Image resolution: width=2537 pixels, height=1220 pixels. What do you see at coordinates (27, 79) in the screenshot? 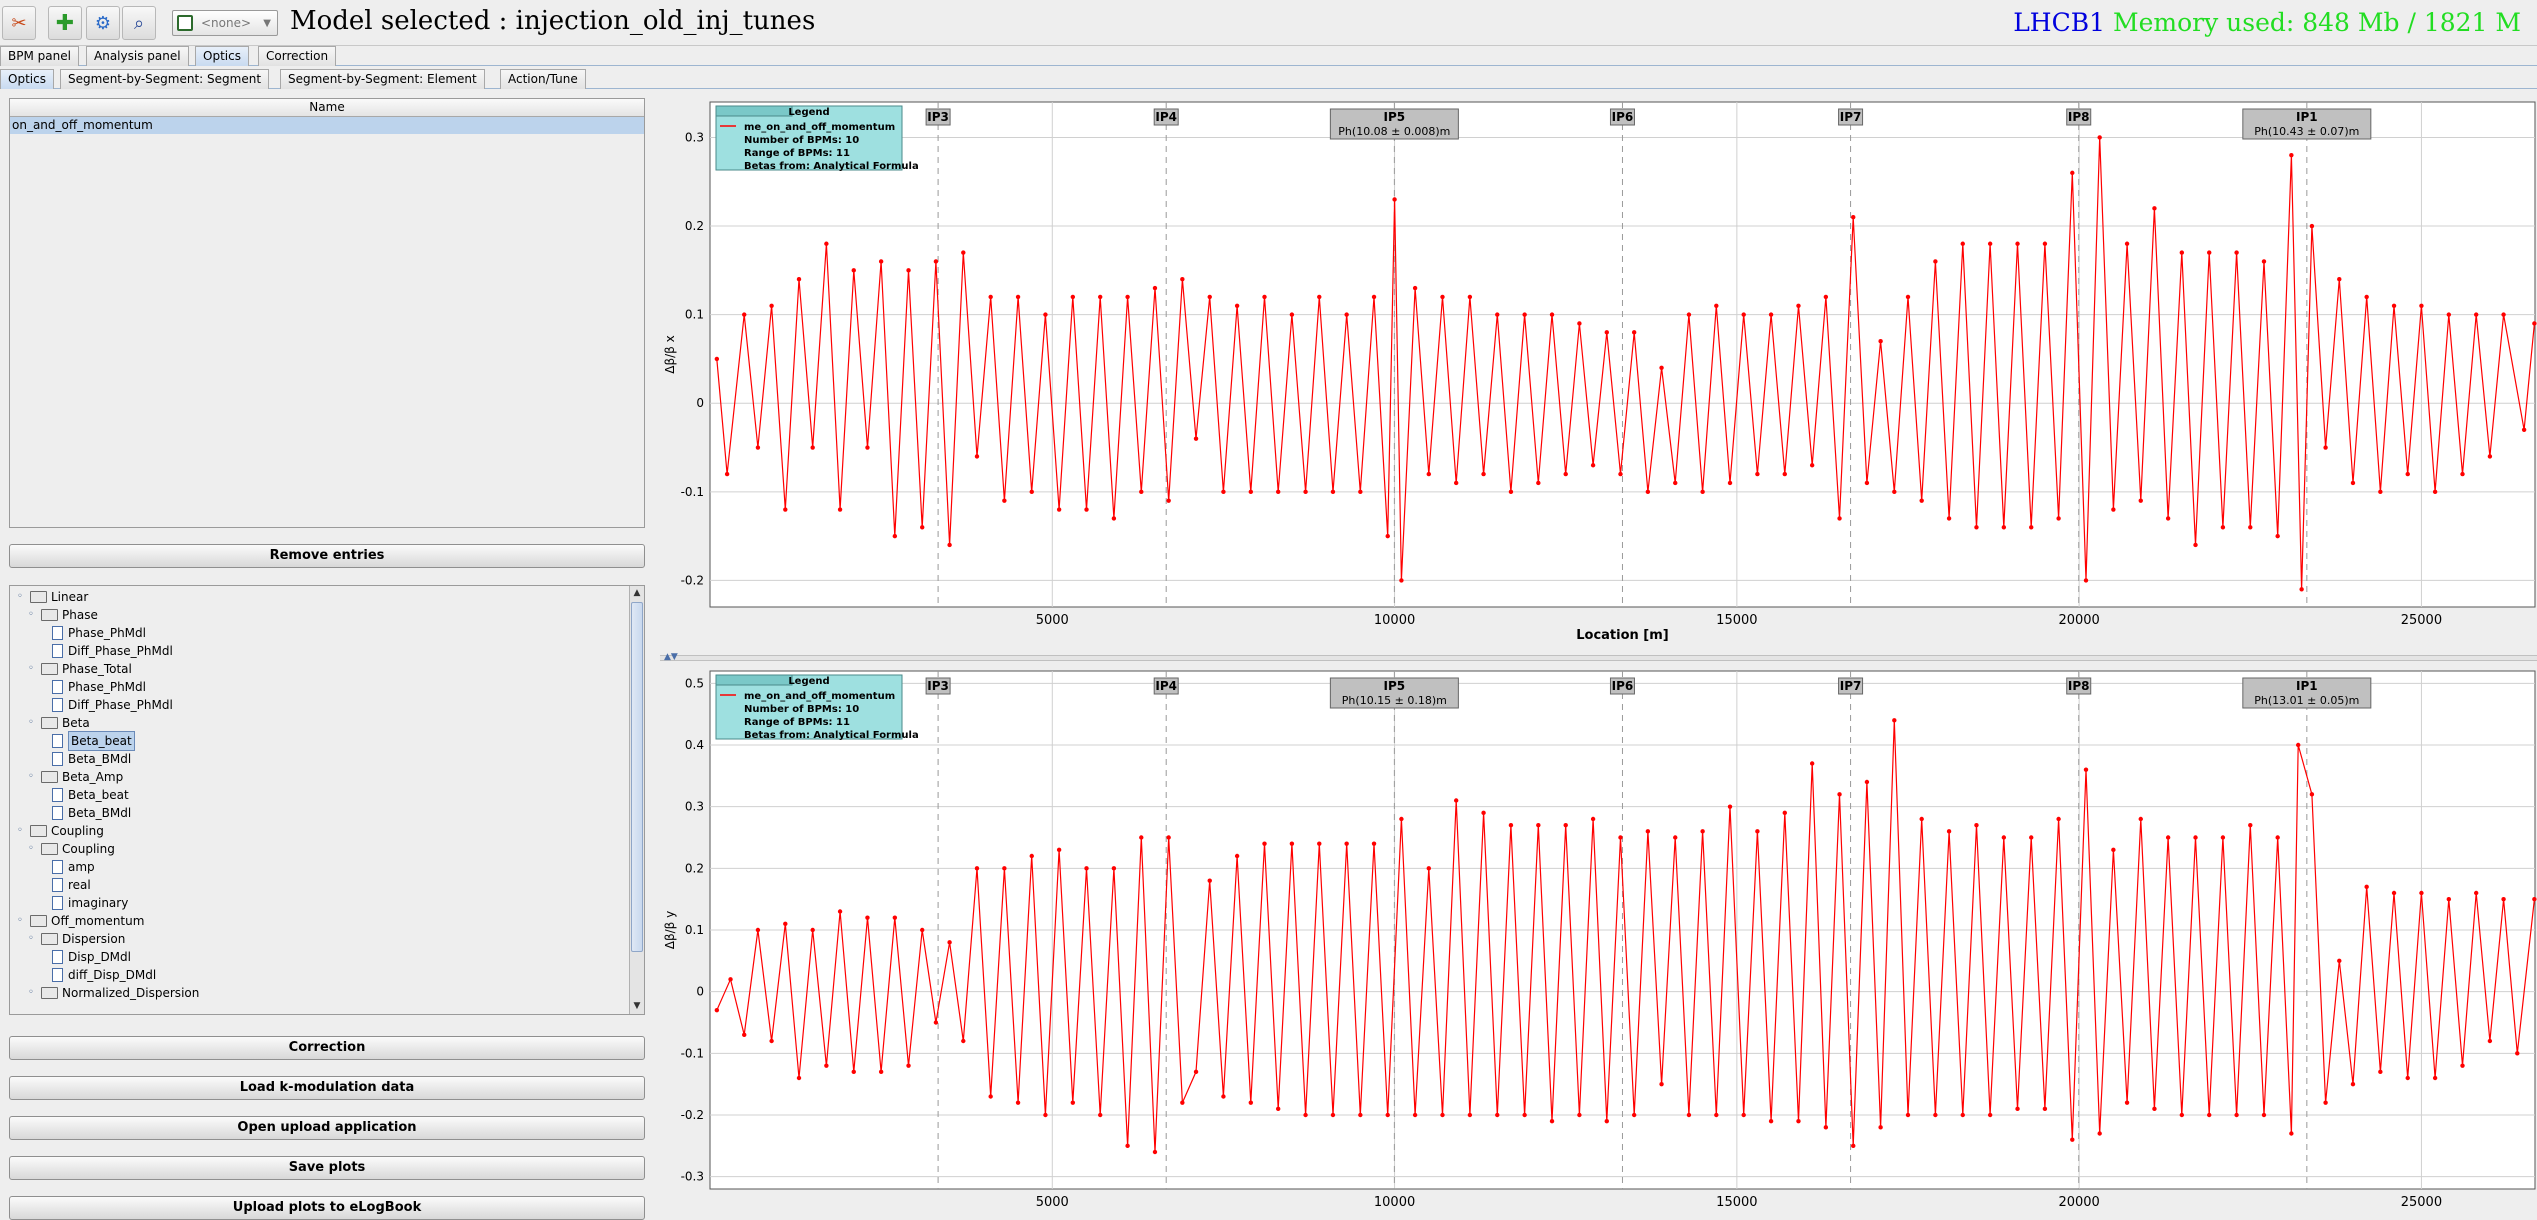
I see `tab-optics-sub: Optics` at bounding box center [27, 79].